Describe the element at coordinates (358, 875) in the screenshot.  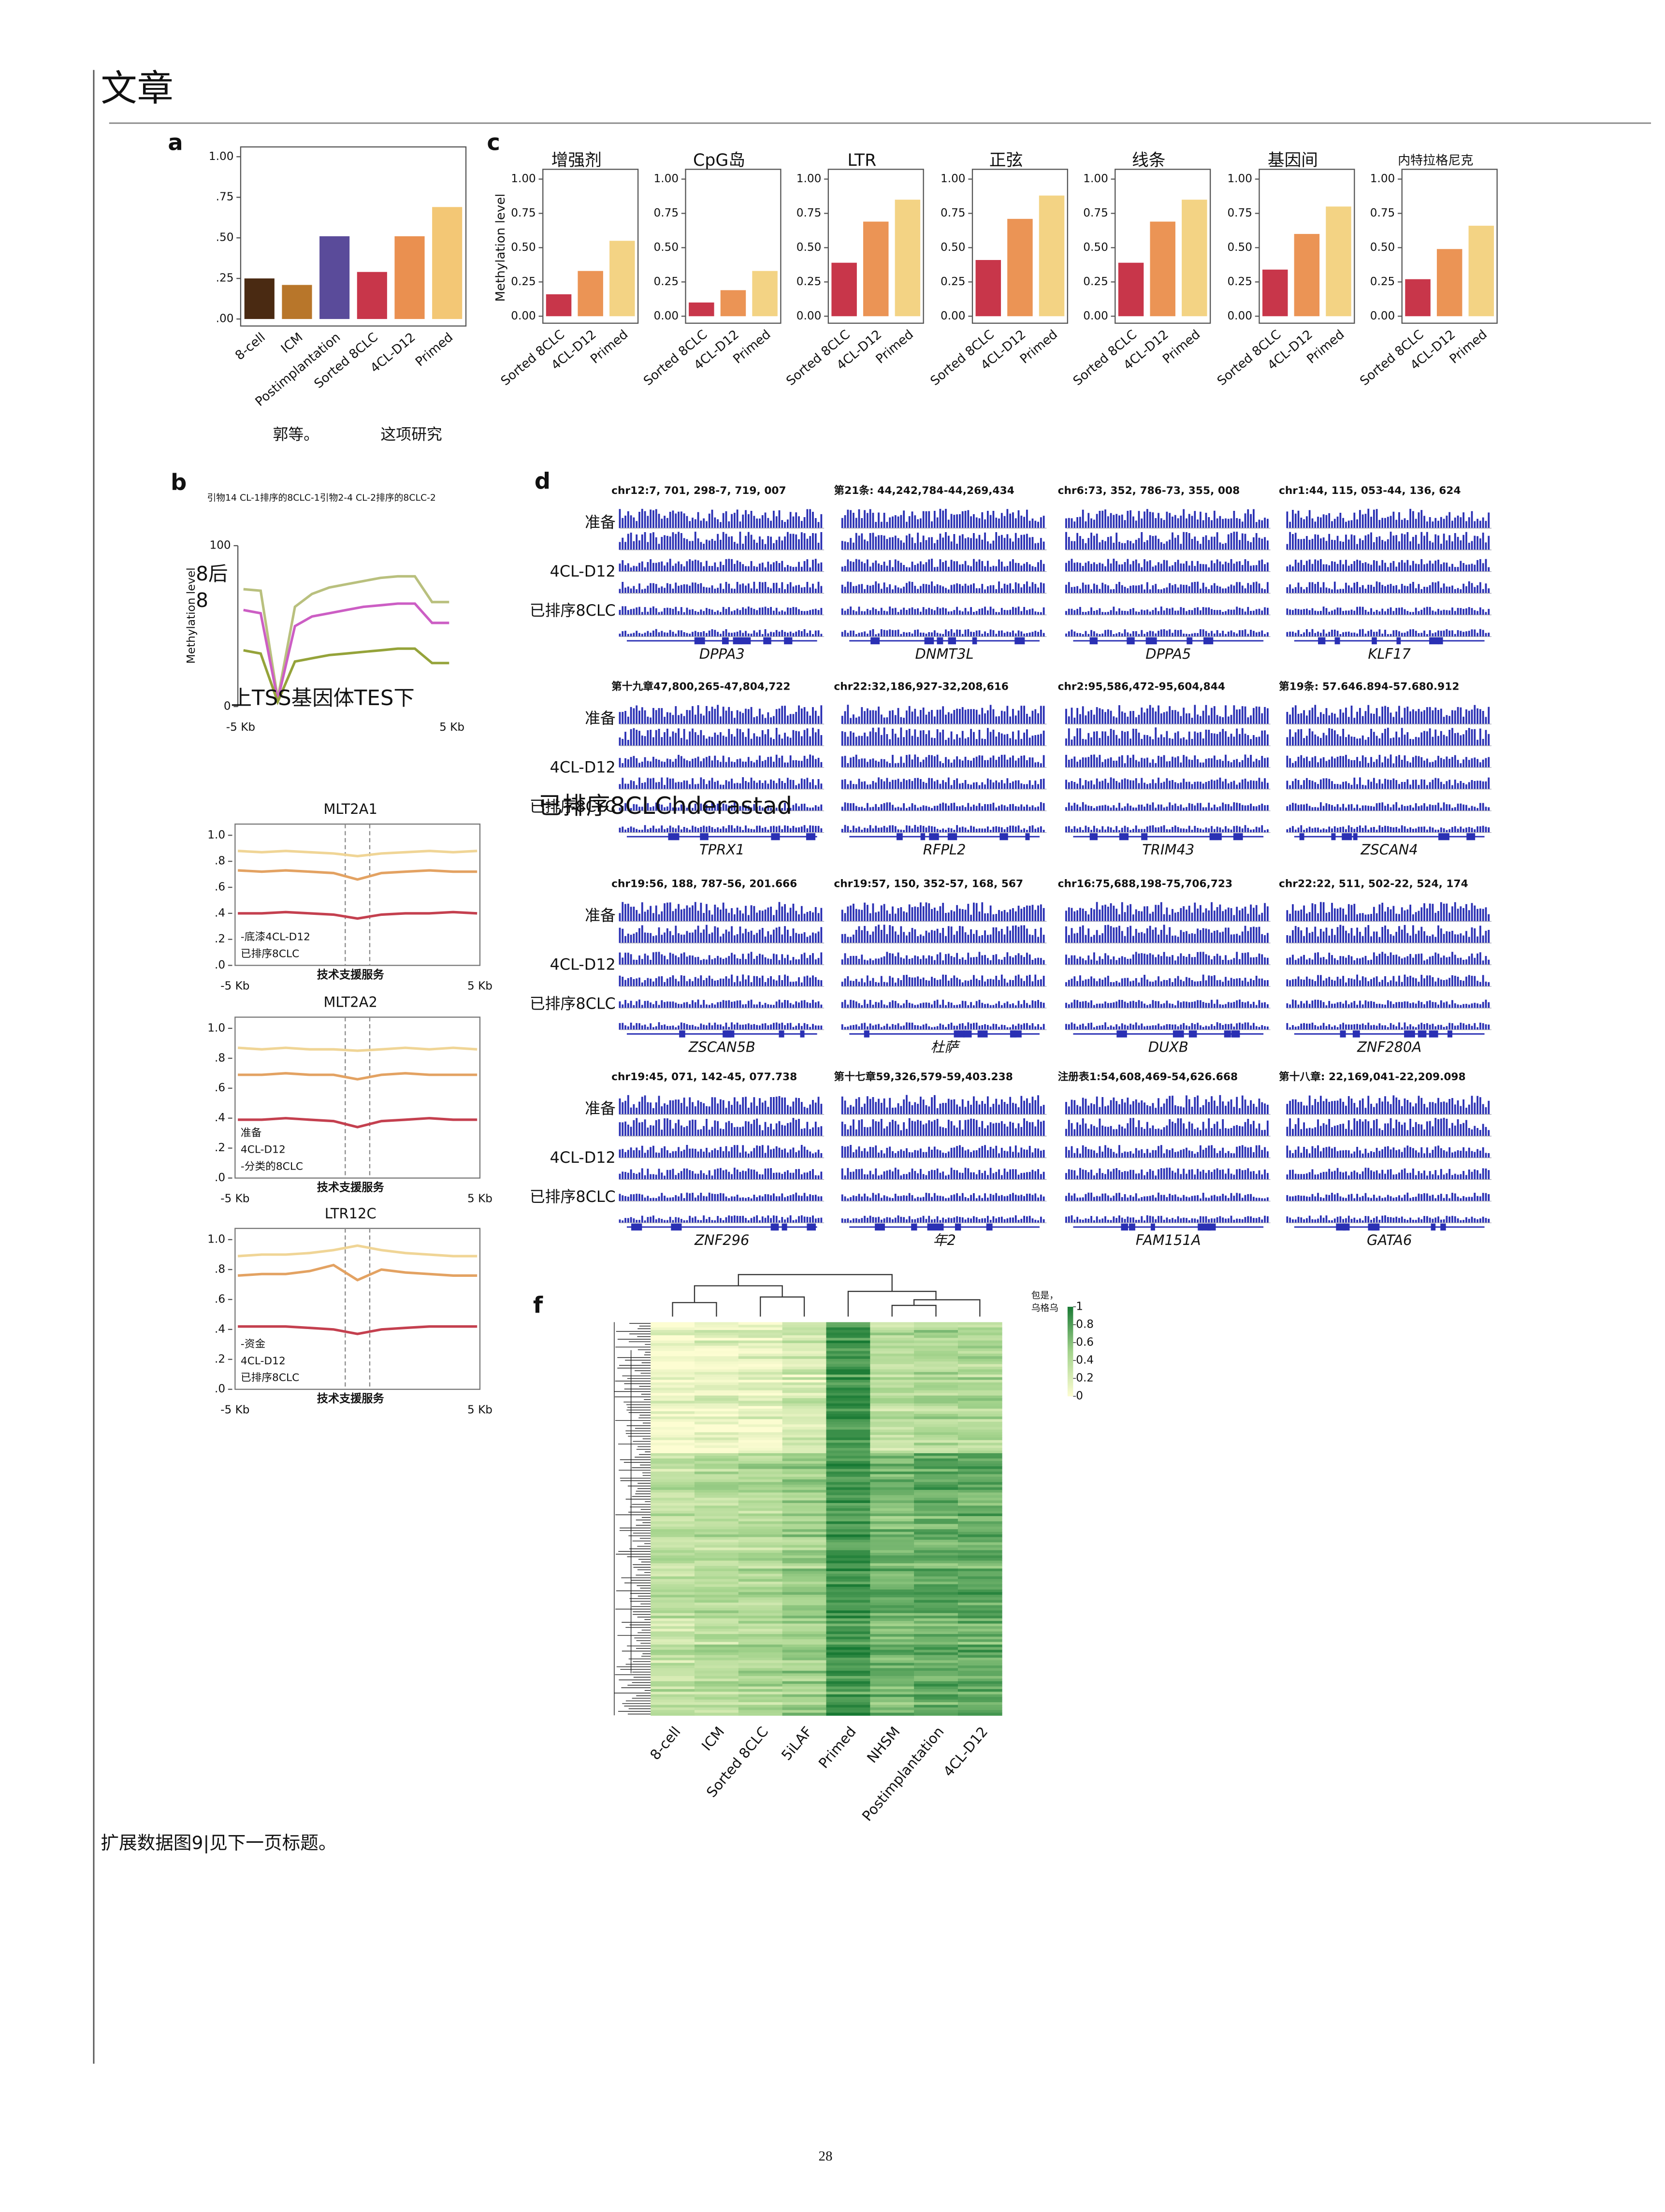
I see `series-line` at that location.